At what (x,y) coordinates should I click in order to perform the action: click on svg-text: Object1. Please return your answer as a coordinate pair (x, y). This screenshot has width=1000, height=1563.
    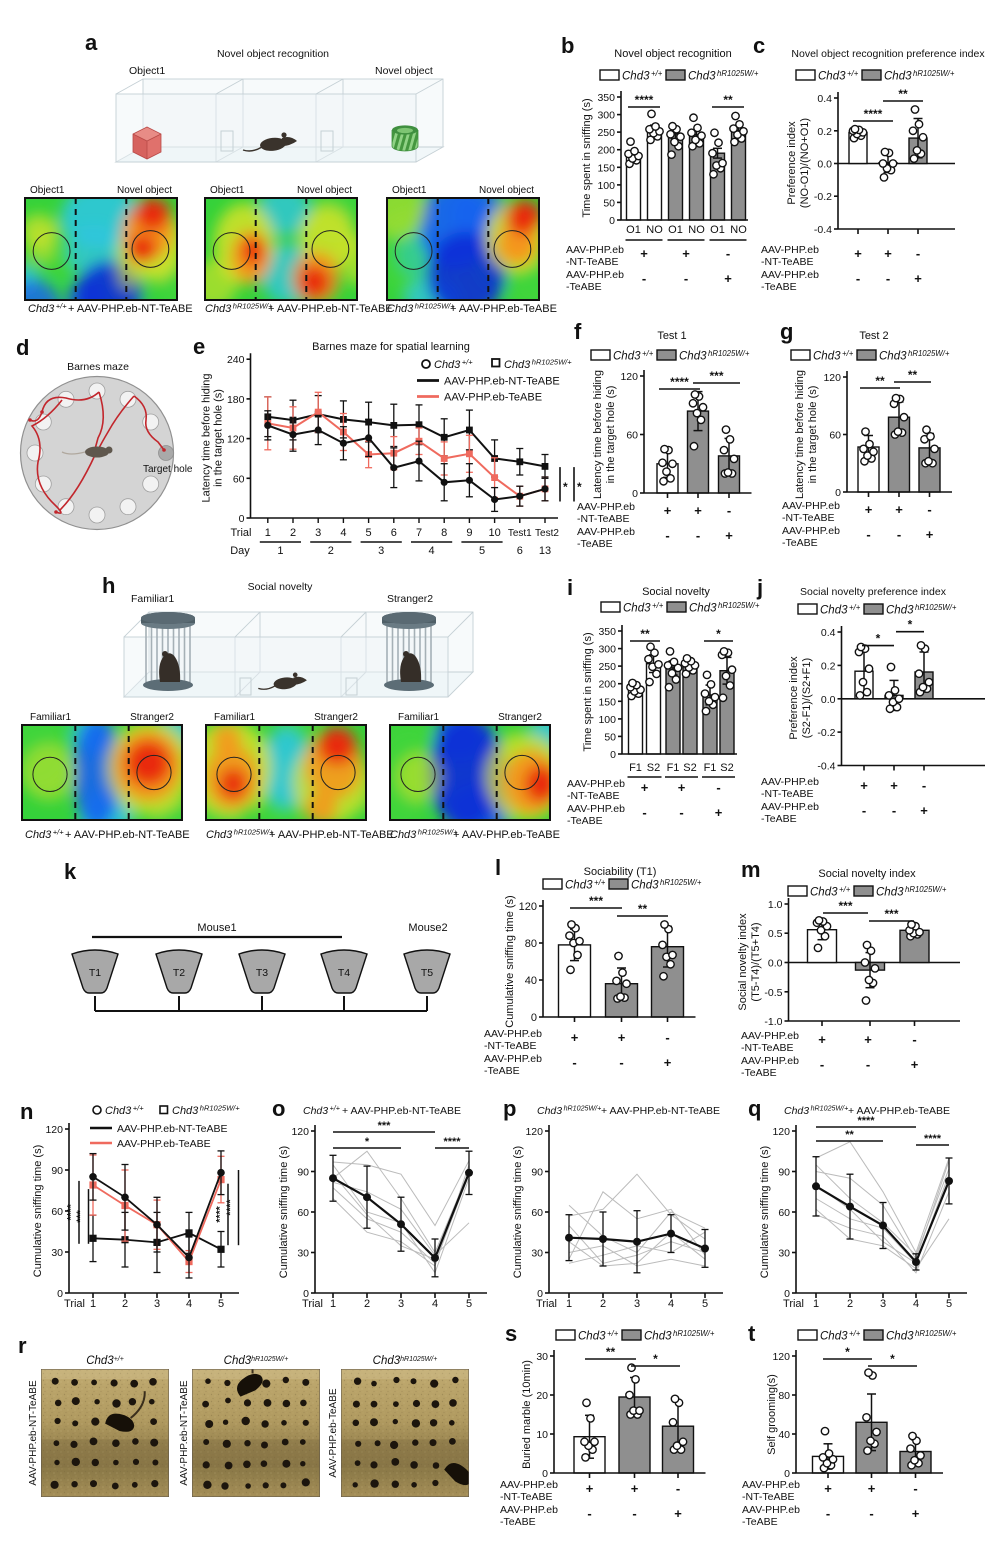
    Looking at the image, I should click on (227, 190).